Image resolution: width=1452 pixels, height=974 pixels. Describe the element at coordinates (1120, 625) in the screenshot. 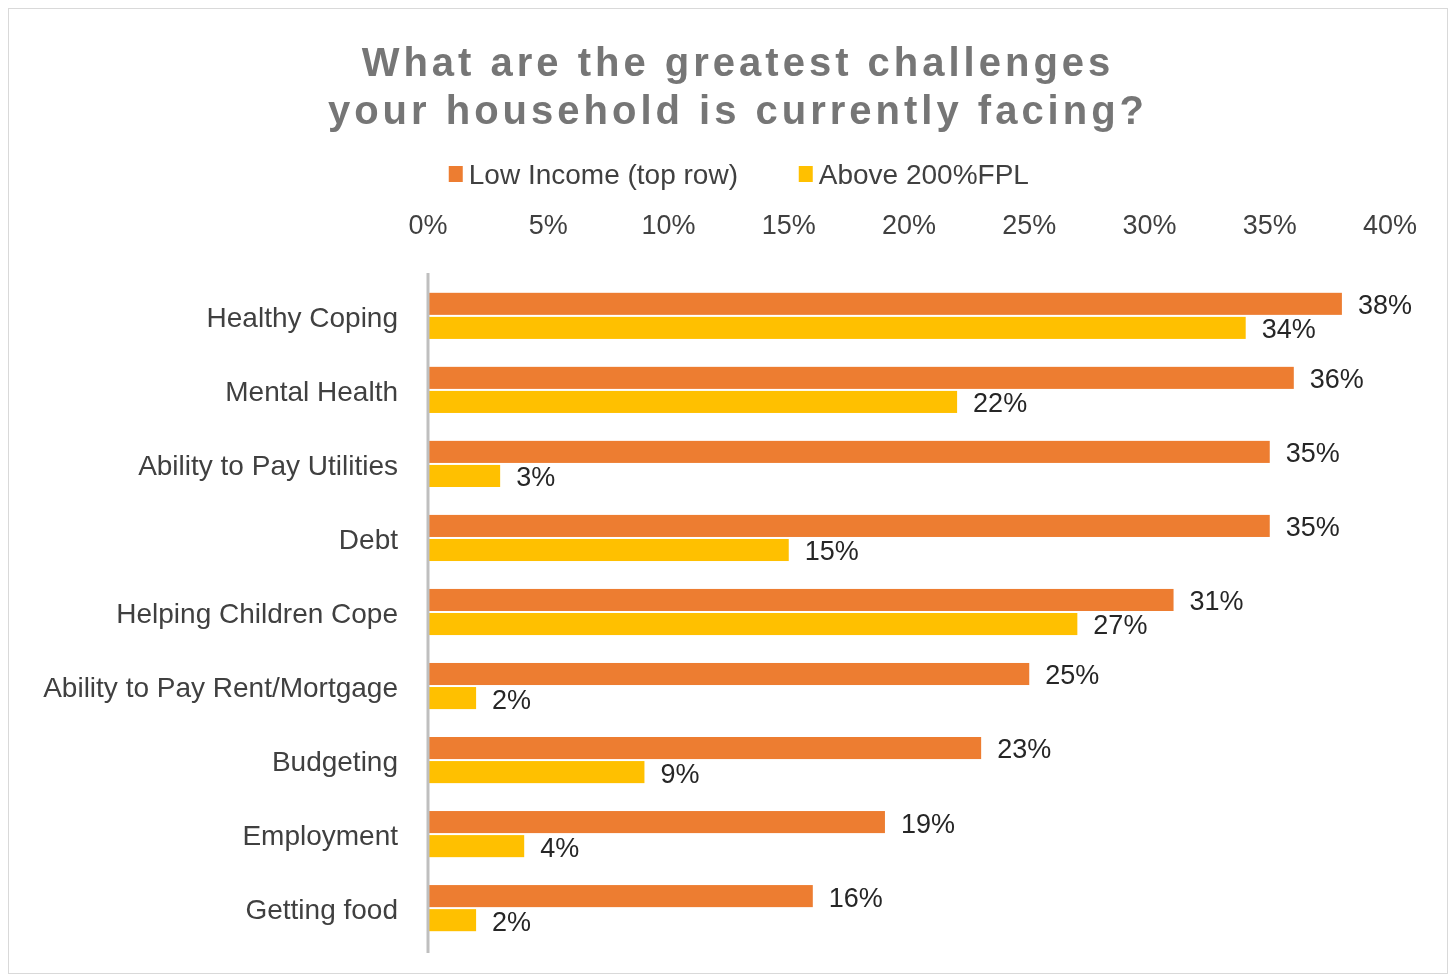

I see `data-label: 27%` at that location.